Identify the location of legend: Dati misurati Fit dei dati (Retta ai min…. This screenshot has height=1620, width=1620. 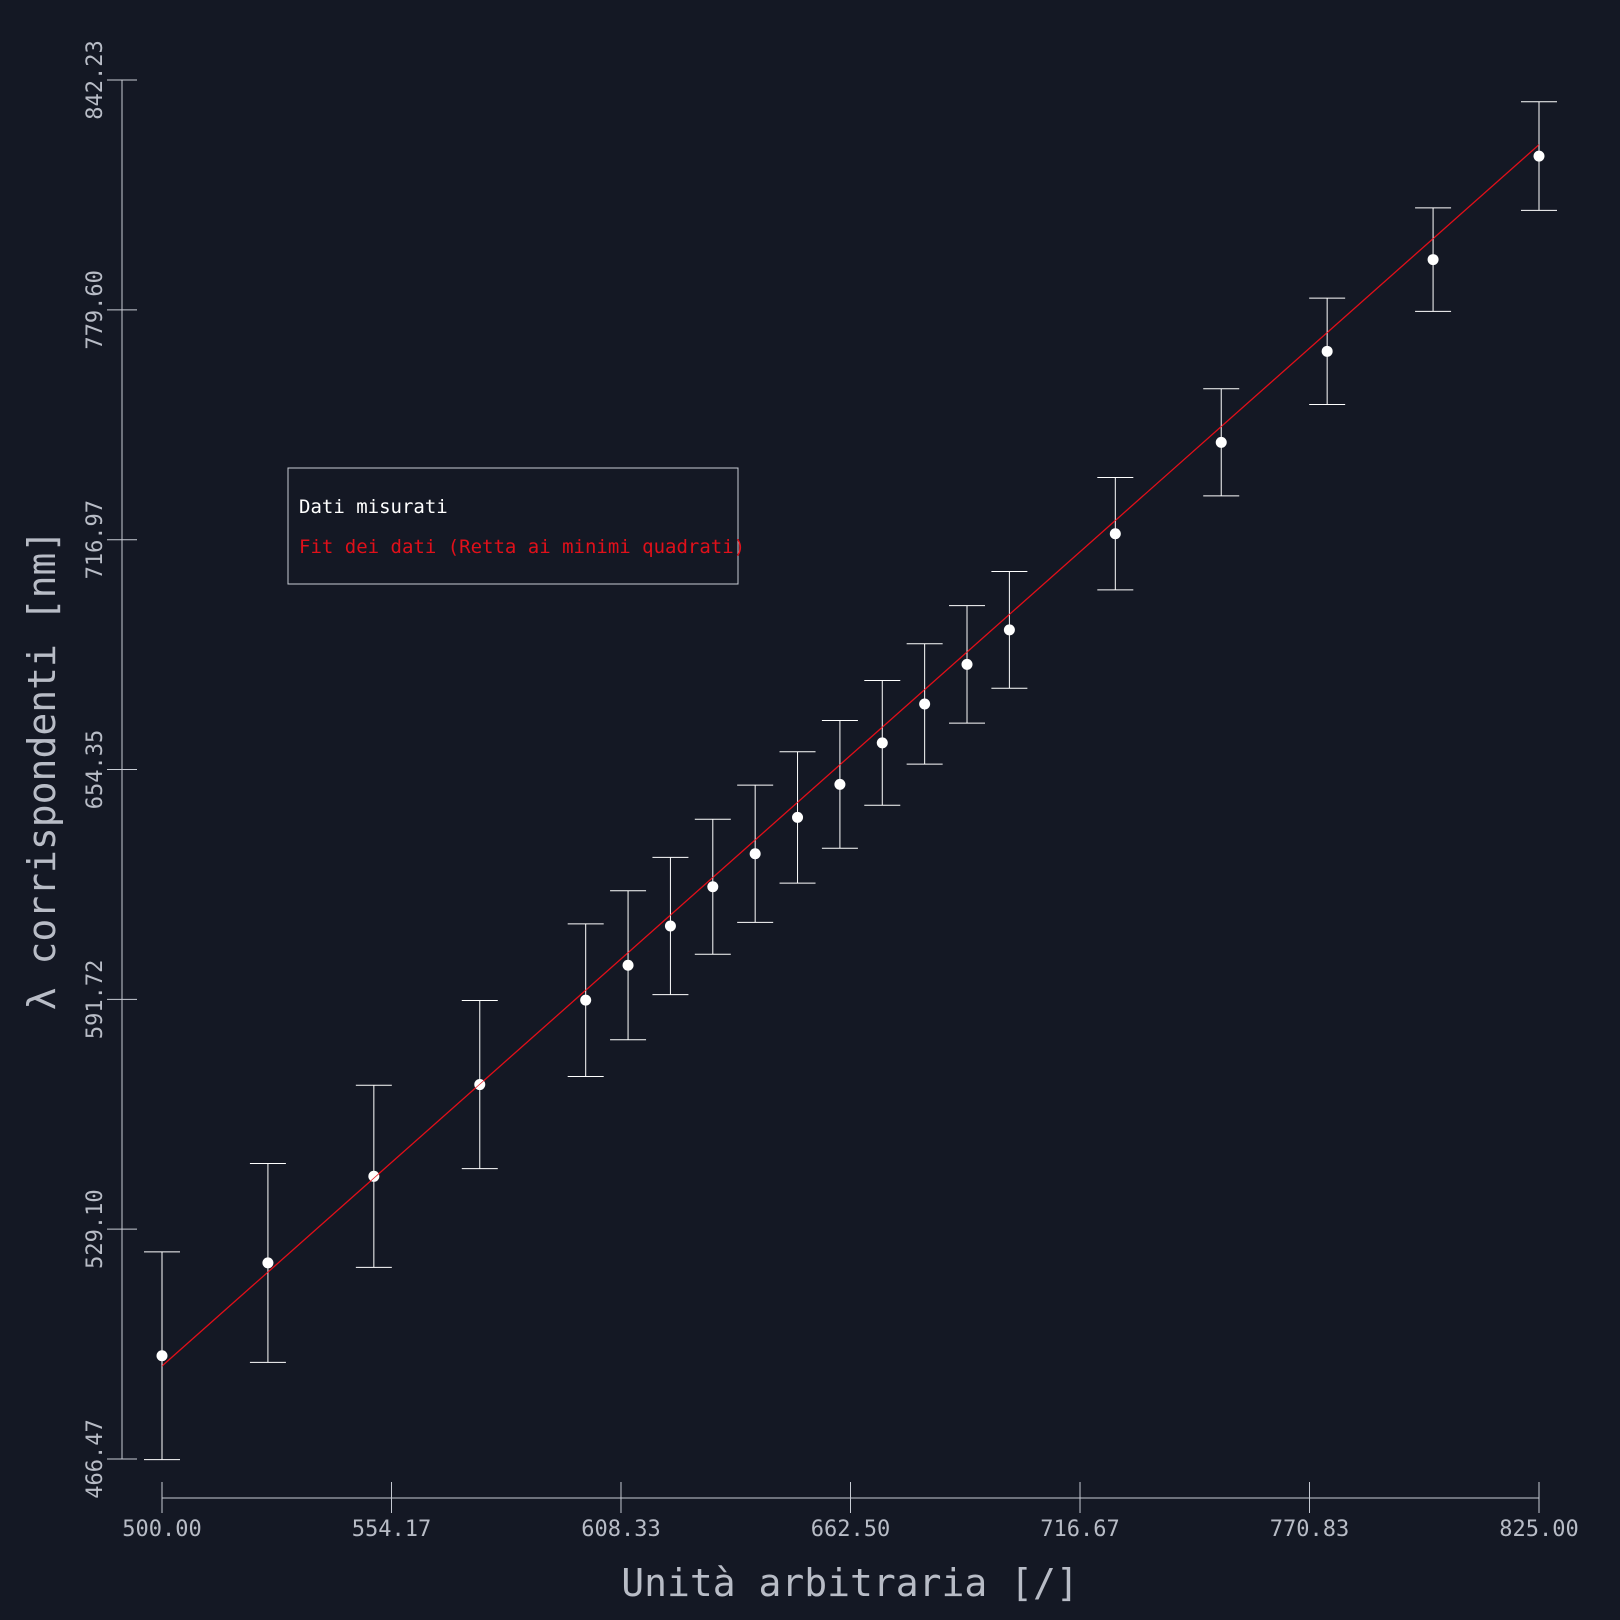
(516, 526).